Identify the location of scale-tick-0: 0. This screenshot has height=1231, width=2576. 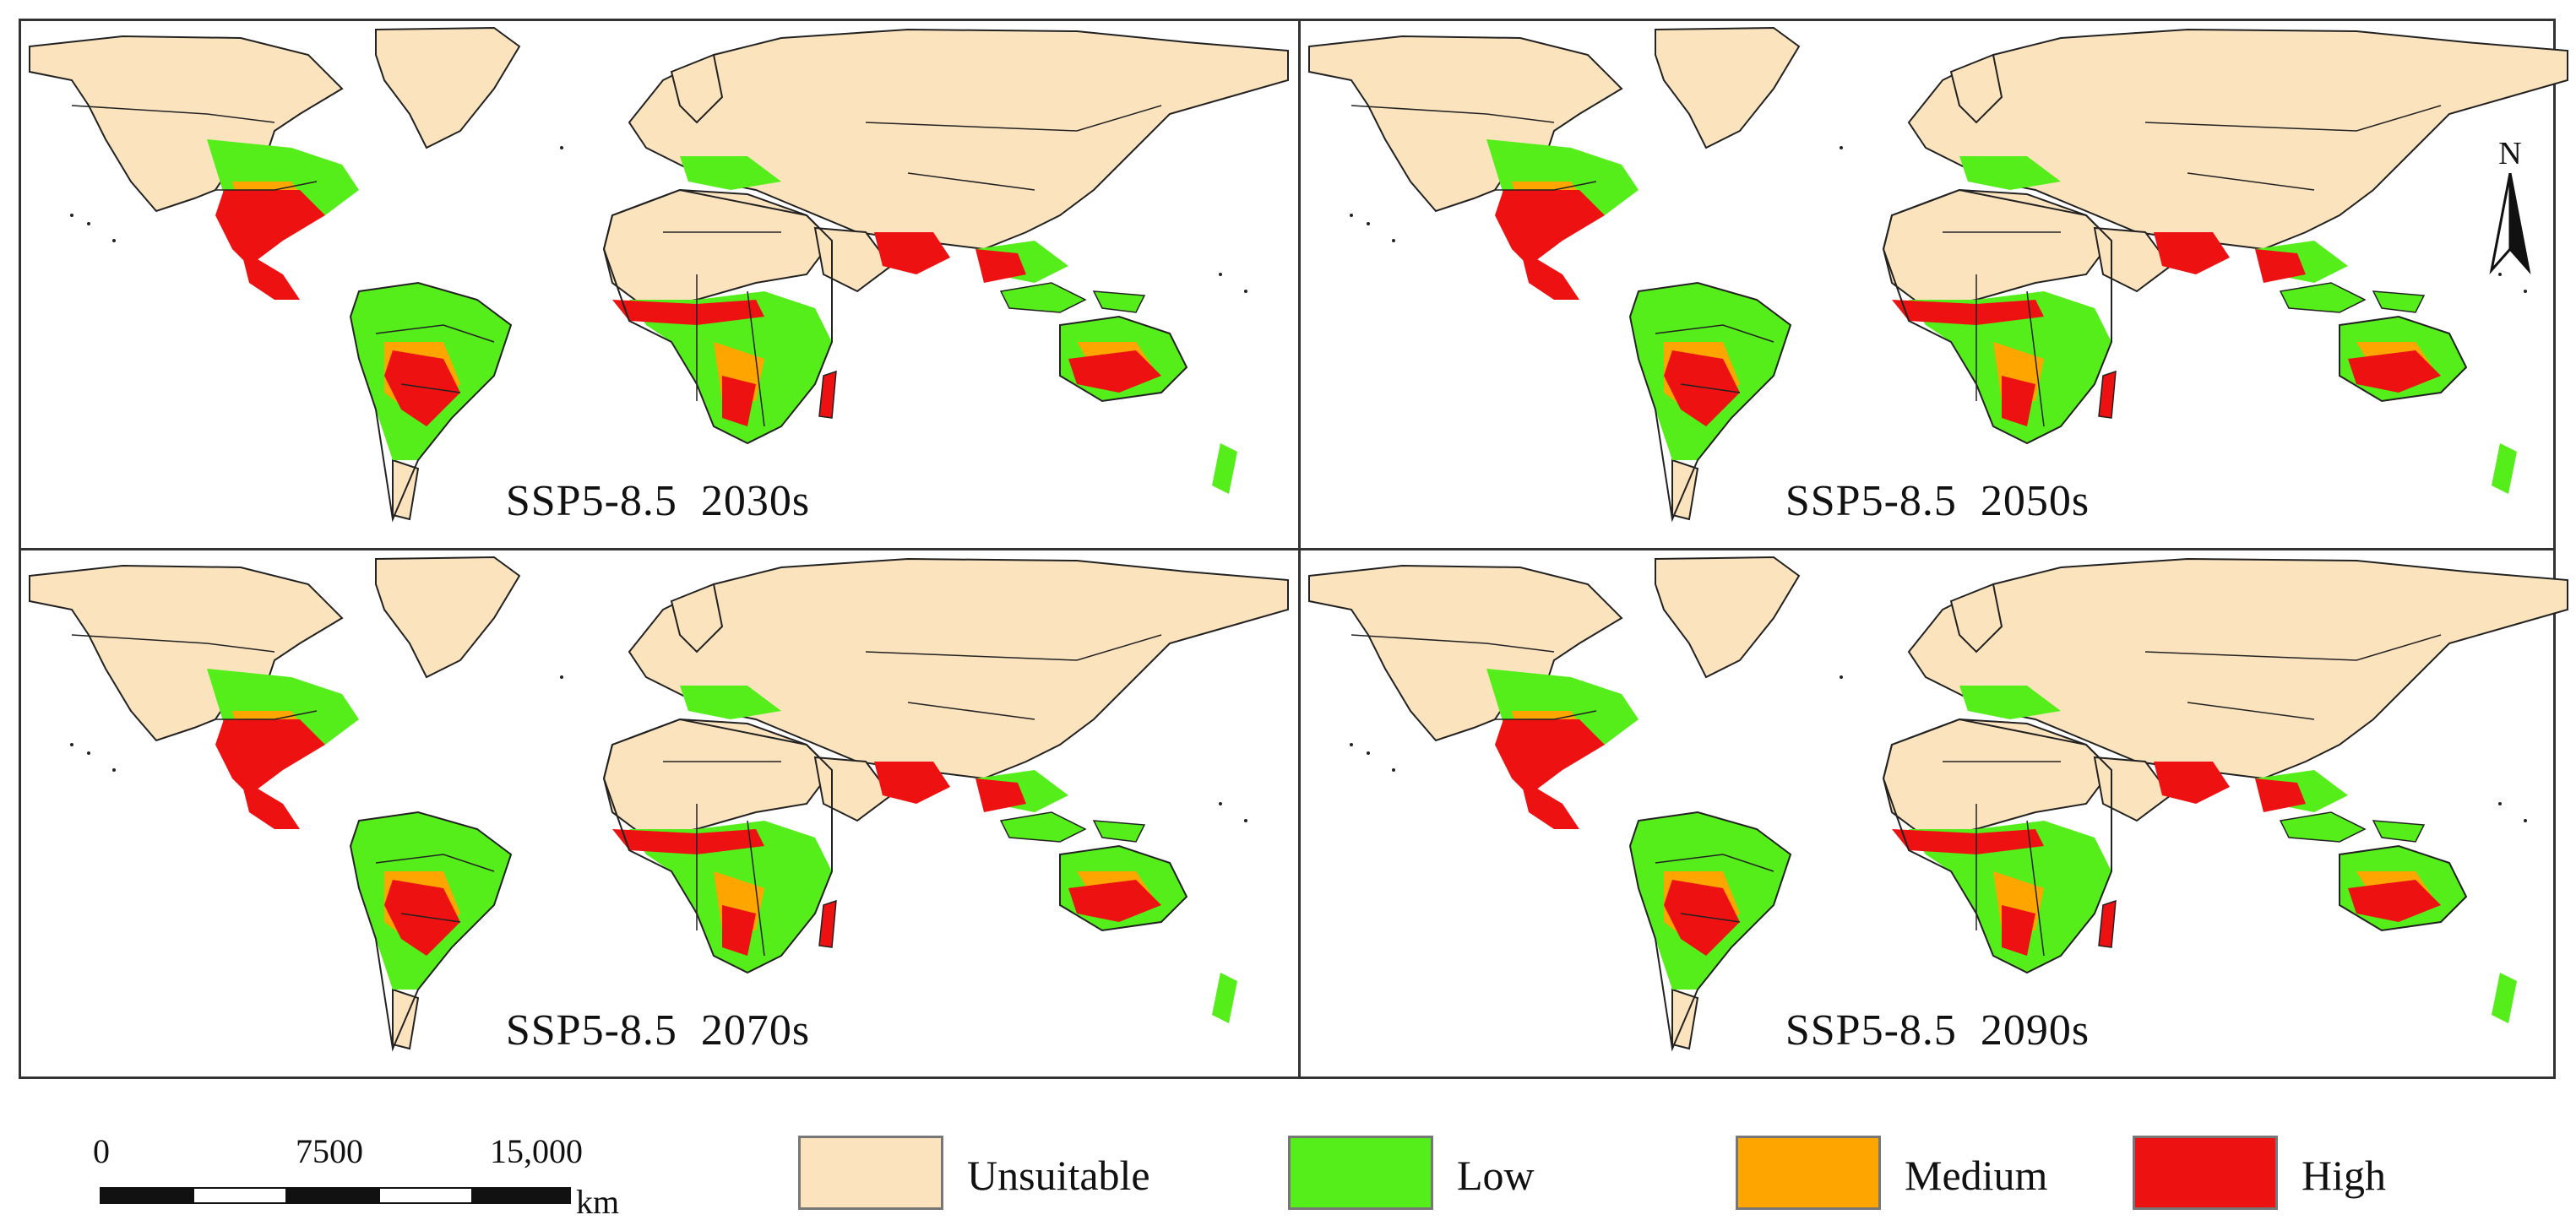
(101, 1151).